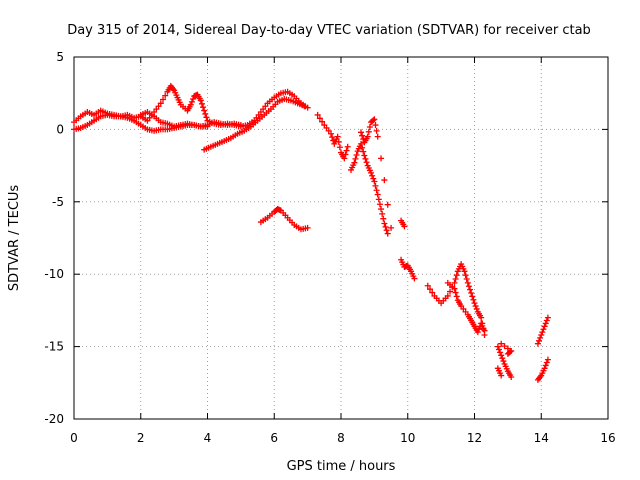 The width and height of the screenshot is (640, 480). What do you see at coordinates (474, 438) in the screenshot?
I see `x-tick-label: 12` at bounding box center [474, 438].